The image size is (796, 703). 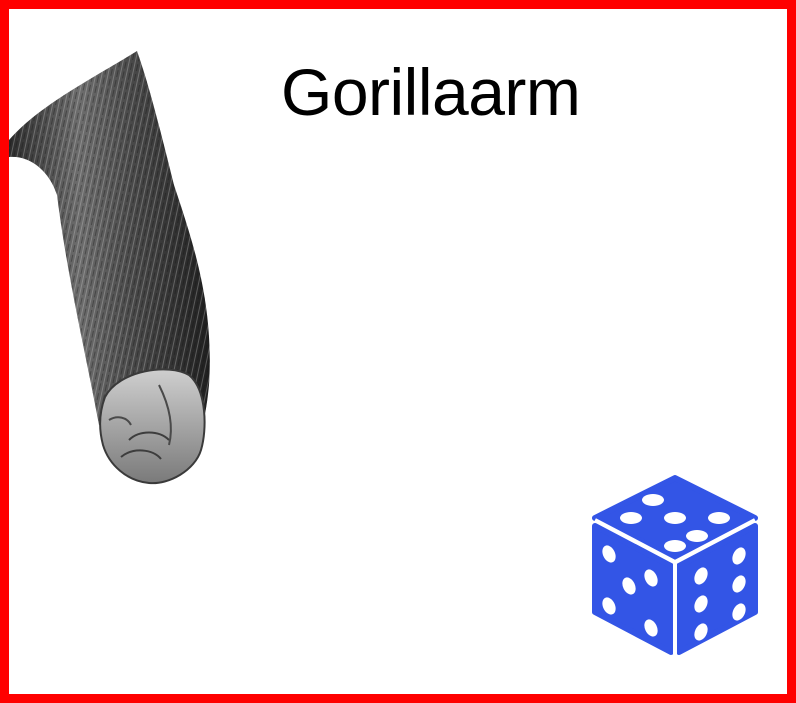 What do you see at coordinates (431, 92) in the screenshot?
I see `card-title: Gorillaarm` at bounding box center [431, 92].